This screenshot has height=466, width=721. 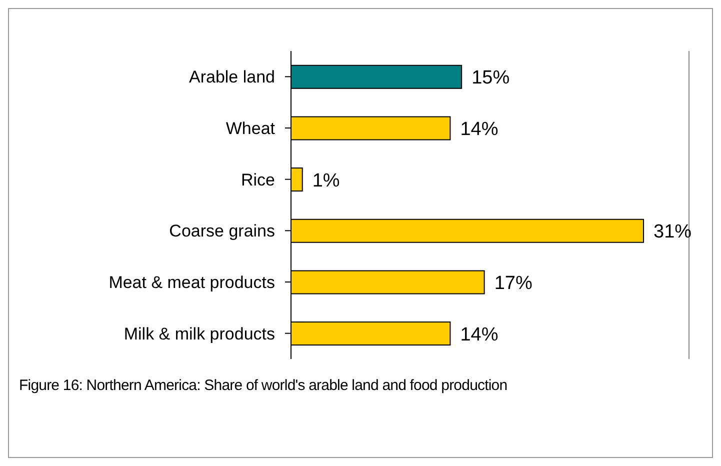 What do you see at coordinates (231, 77) in the screenshot?
I see `y-tick-label: Arable land` at bounding box center [231, 77].